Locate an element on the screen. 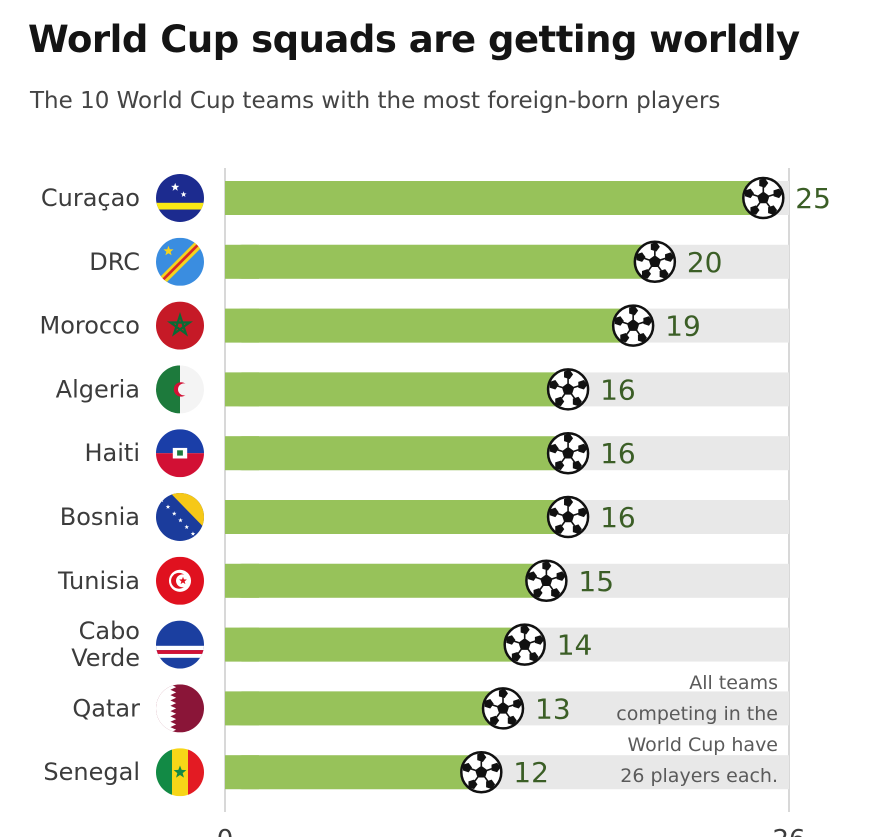  bar-row: Curaçao 25 is located at coordinates (436, 198).